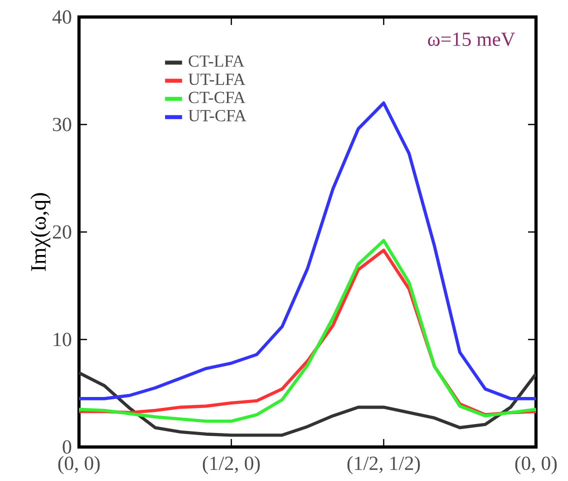  What do you see at coordinates (217, 98) in the screenshot?
I see `legend-label: CT-CFA` at bounding box center [217, 98].